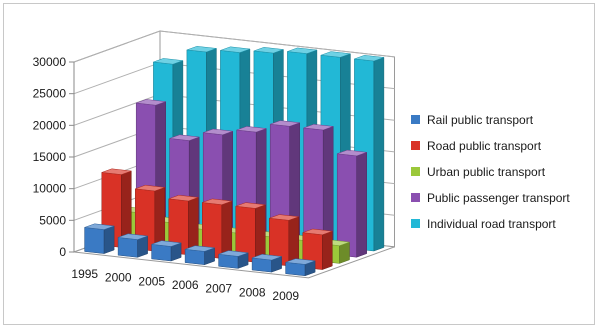  I want to click on legend-item: Individual road transport, so click(483, 224).